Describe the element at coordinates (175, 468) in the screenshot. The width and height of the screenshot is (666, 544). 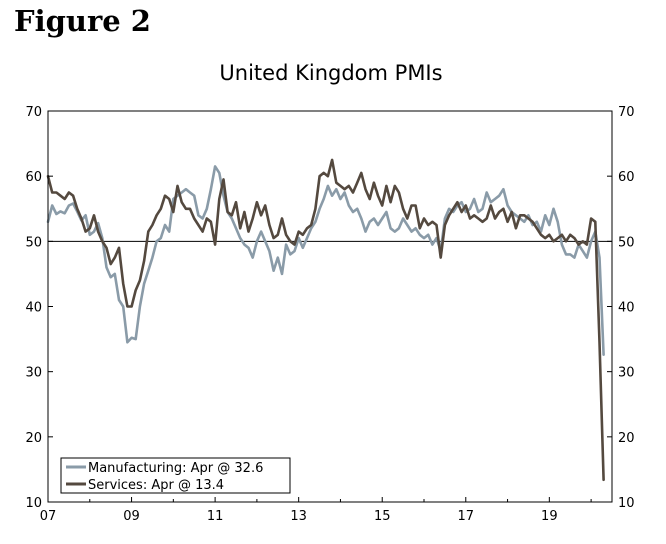
I see `legend-label-manufacturing: Manufacturing: Apr @ 32.6` at that location.